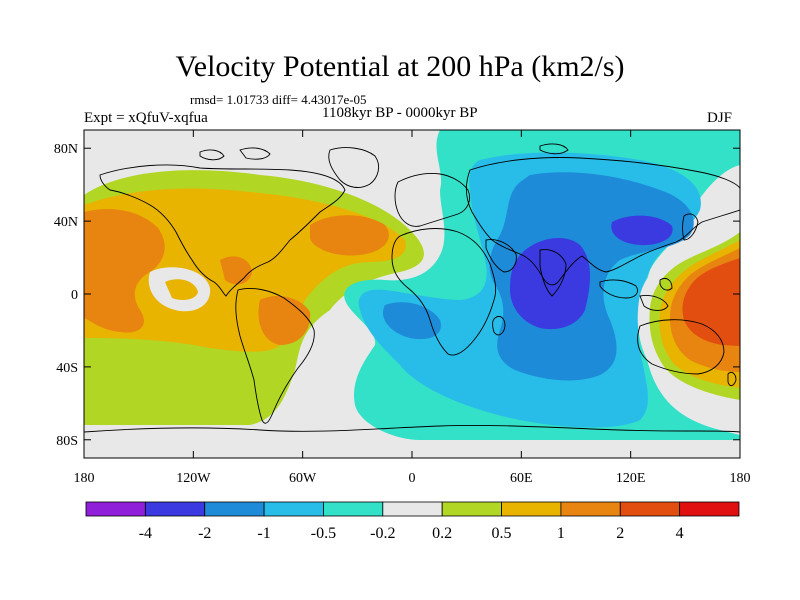 The width and height of the screenshot is (800, 600). I want to click on colorbar-label: -0.2, so click(382, 533).